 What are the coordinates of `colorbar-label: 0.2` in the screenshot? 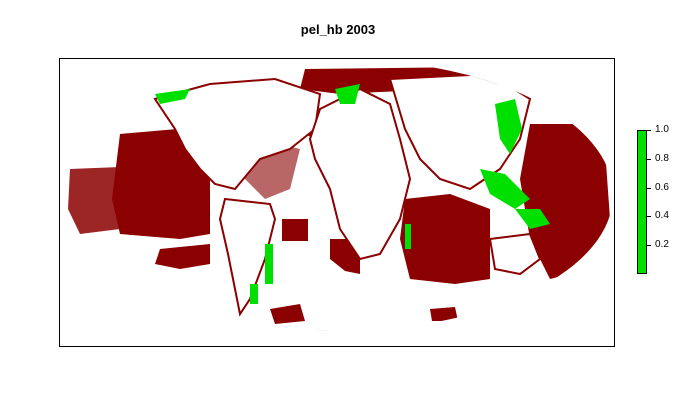 It's located at (662, 244).